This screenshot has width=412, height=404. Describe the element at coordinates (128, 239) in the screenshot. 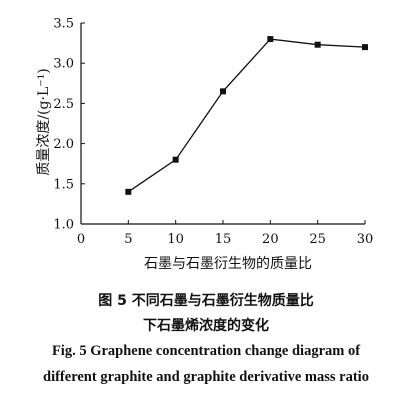

I see `x-tick-label: 5` at that location.